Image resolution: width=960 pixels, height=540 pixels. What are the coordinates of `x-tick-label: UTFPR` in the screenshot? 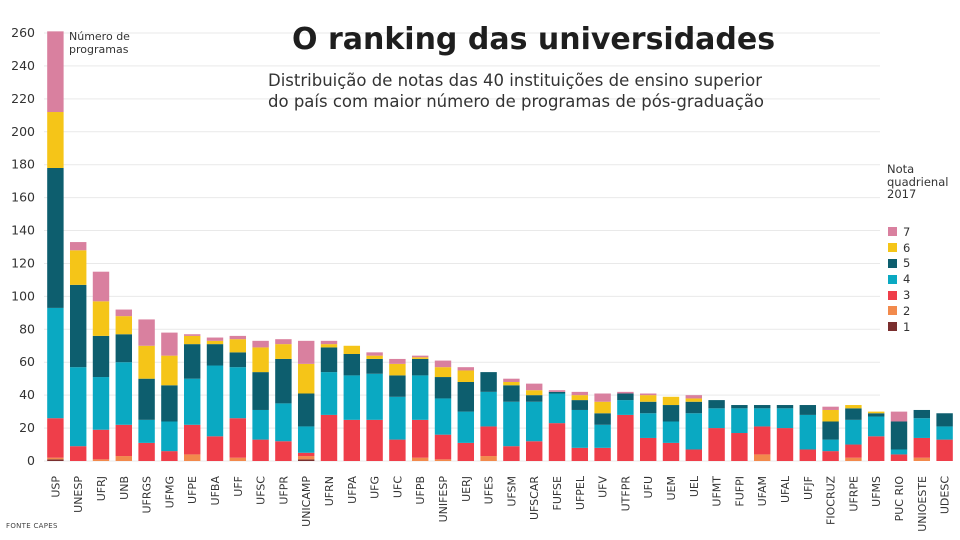 It's located at (625, 494).